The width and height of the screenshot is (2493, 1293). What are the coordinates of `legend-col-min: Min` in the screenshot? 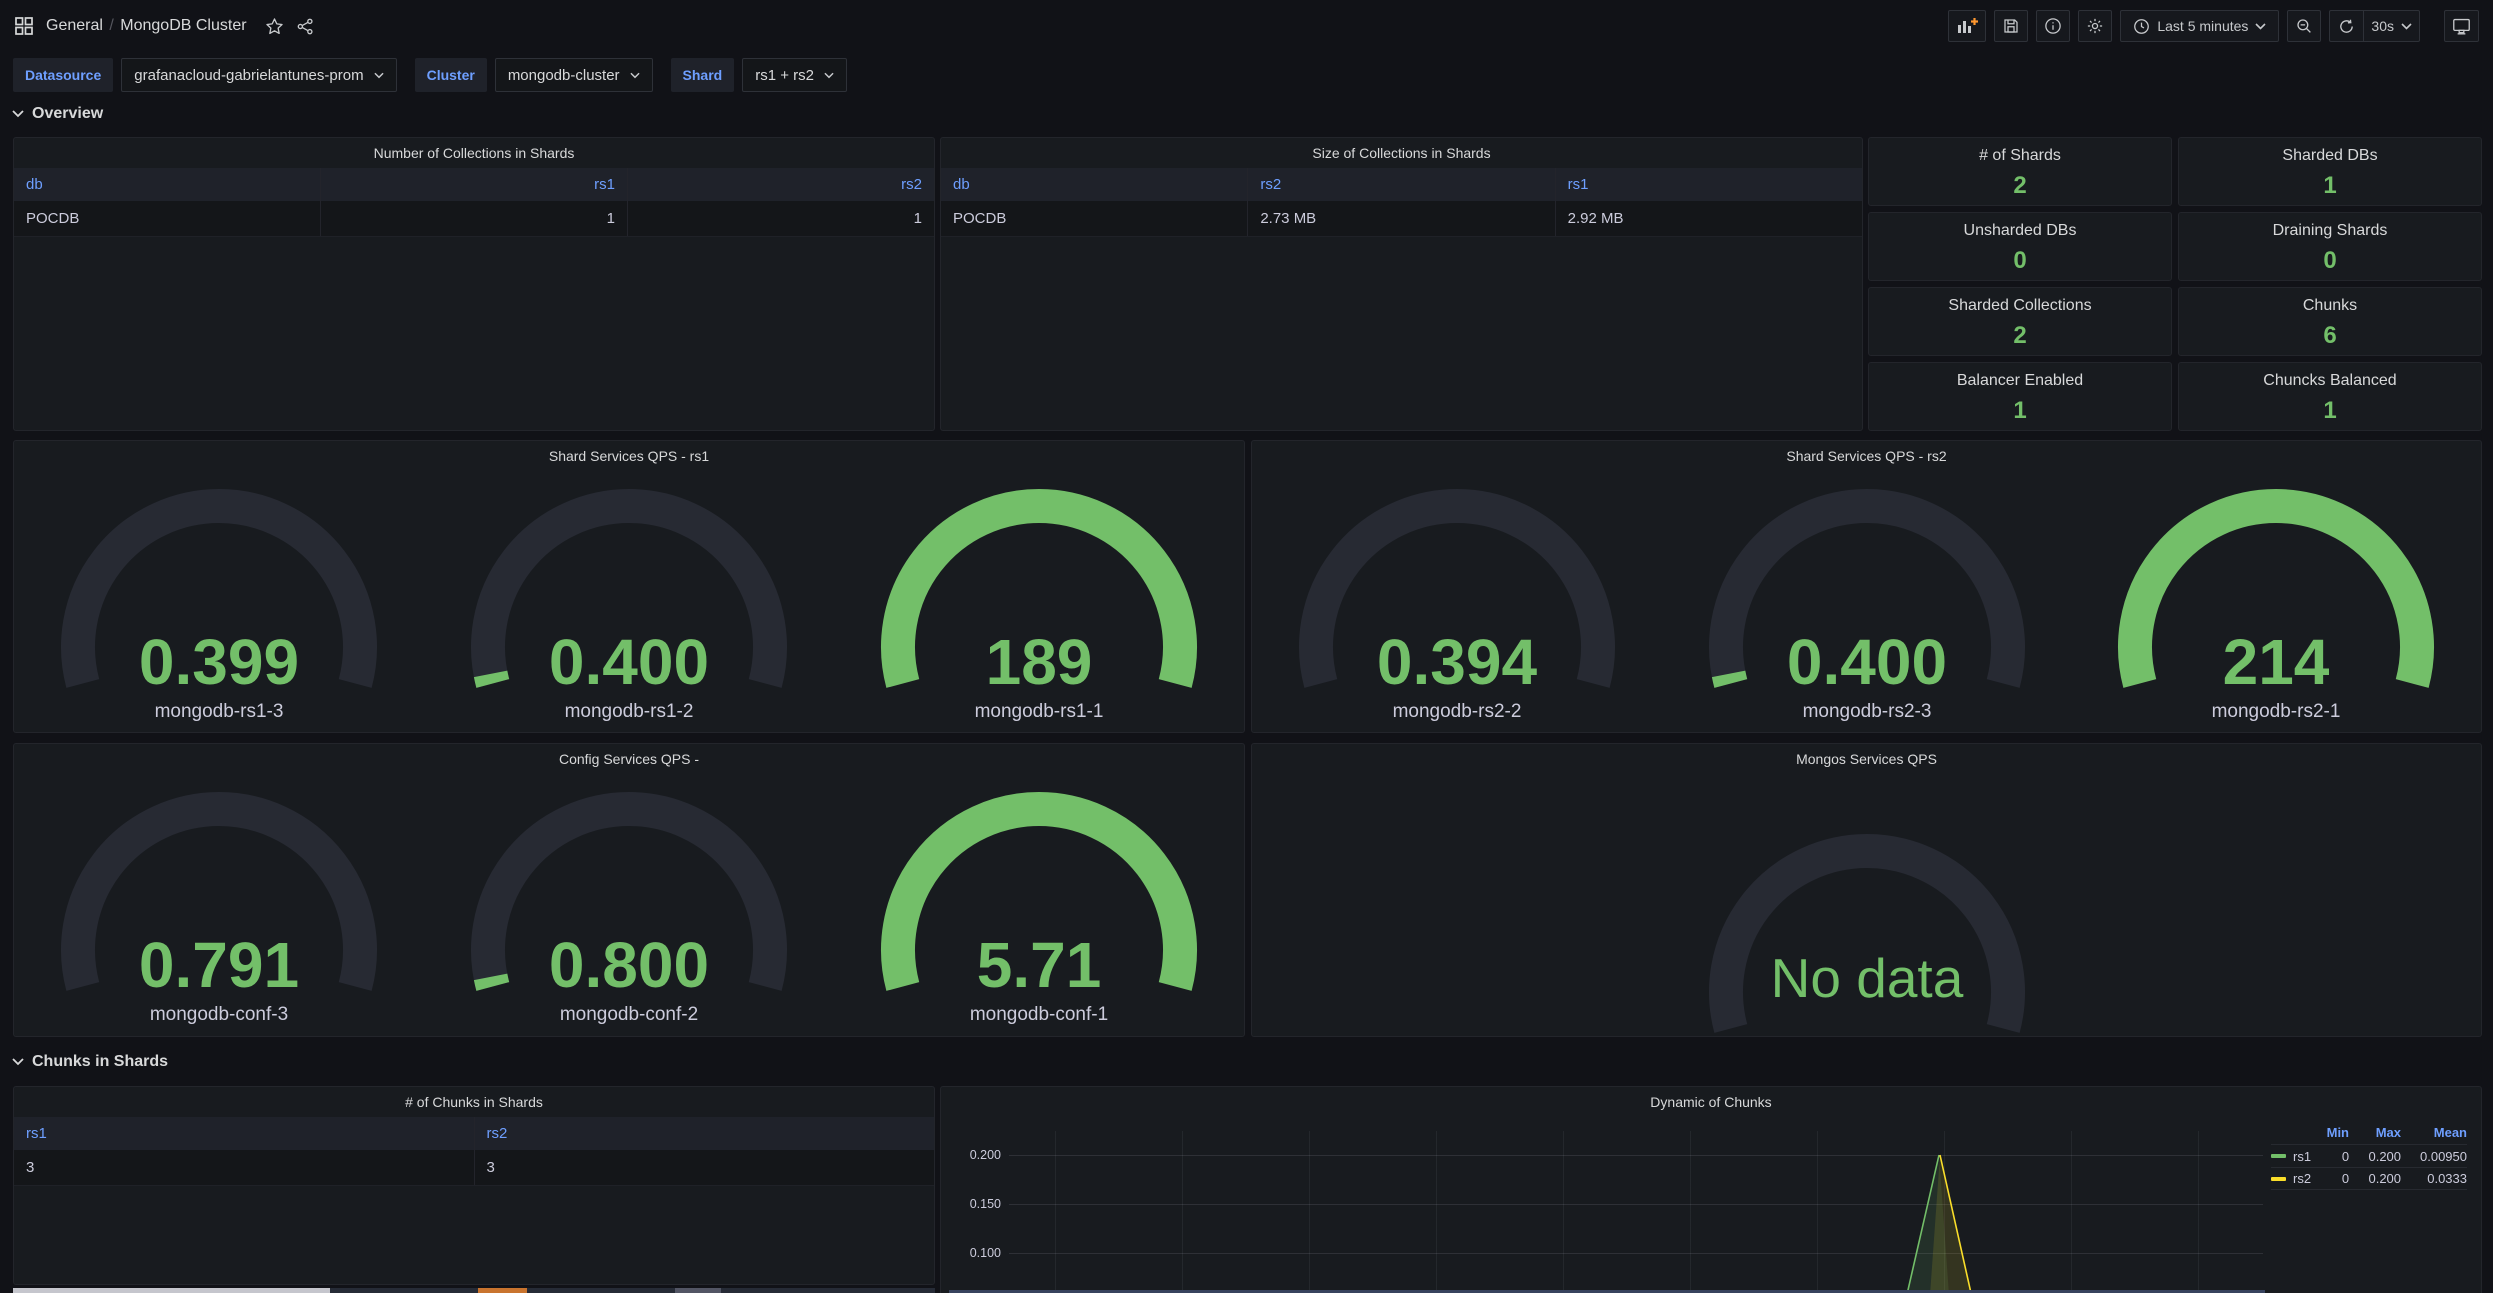 It's located at (2337, 1132).